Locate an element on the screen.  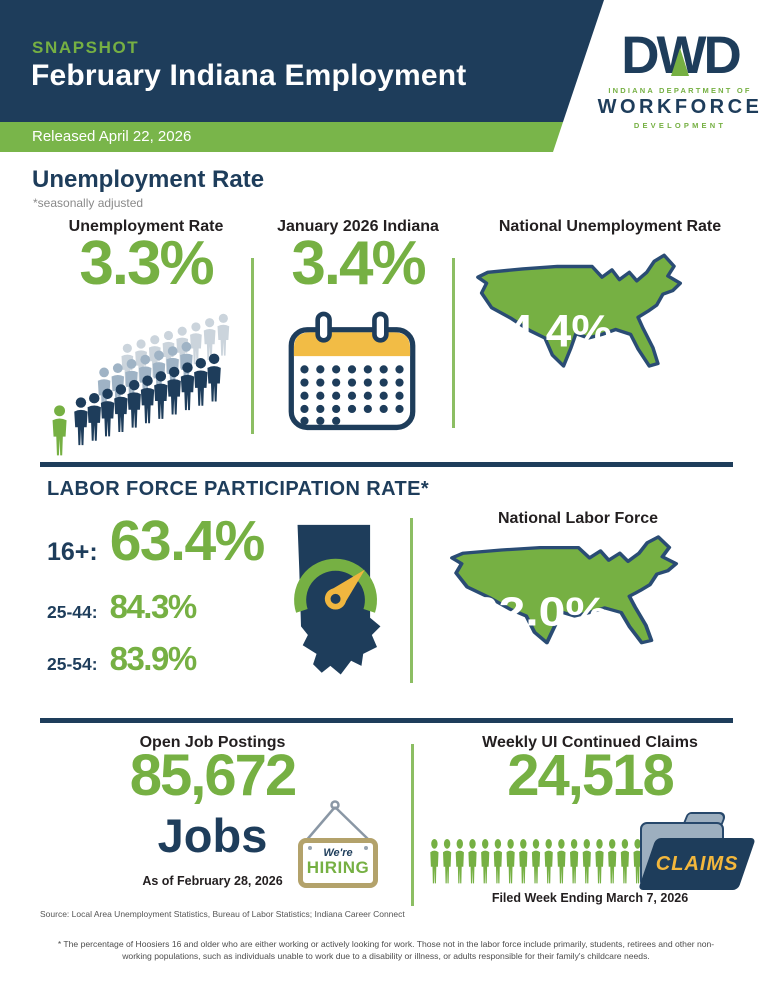
usa-map-unemployment: 4.4% is located at coordinates (579, 310).